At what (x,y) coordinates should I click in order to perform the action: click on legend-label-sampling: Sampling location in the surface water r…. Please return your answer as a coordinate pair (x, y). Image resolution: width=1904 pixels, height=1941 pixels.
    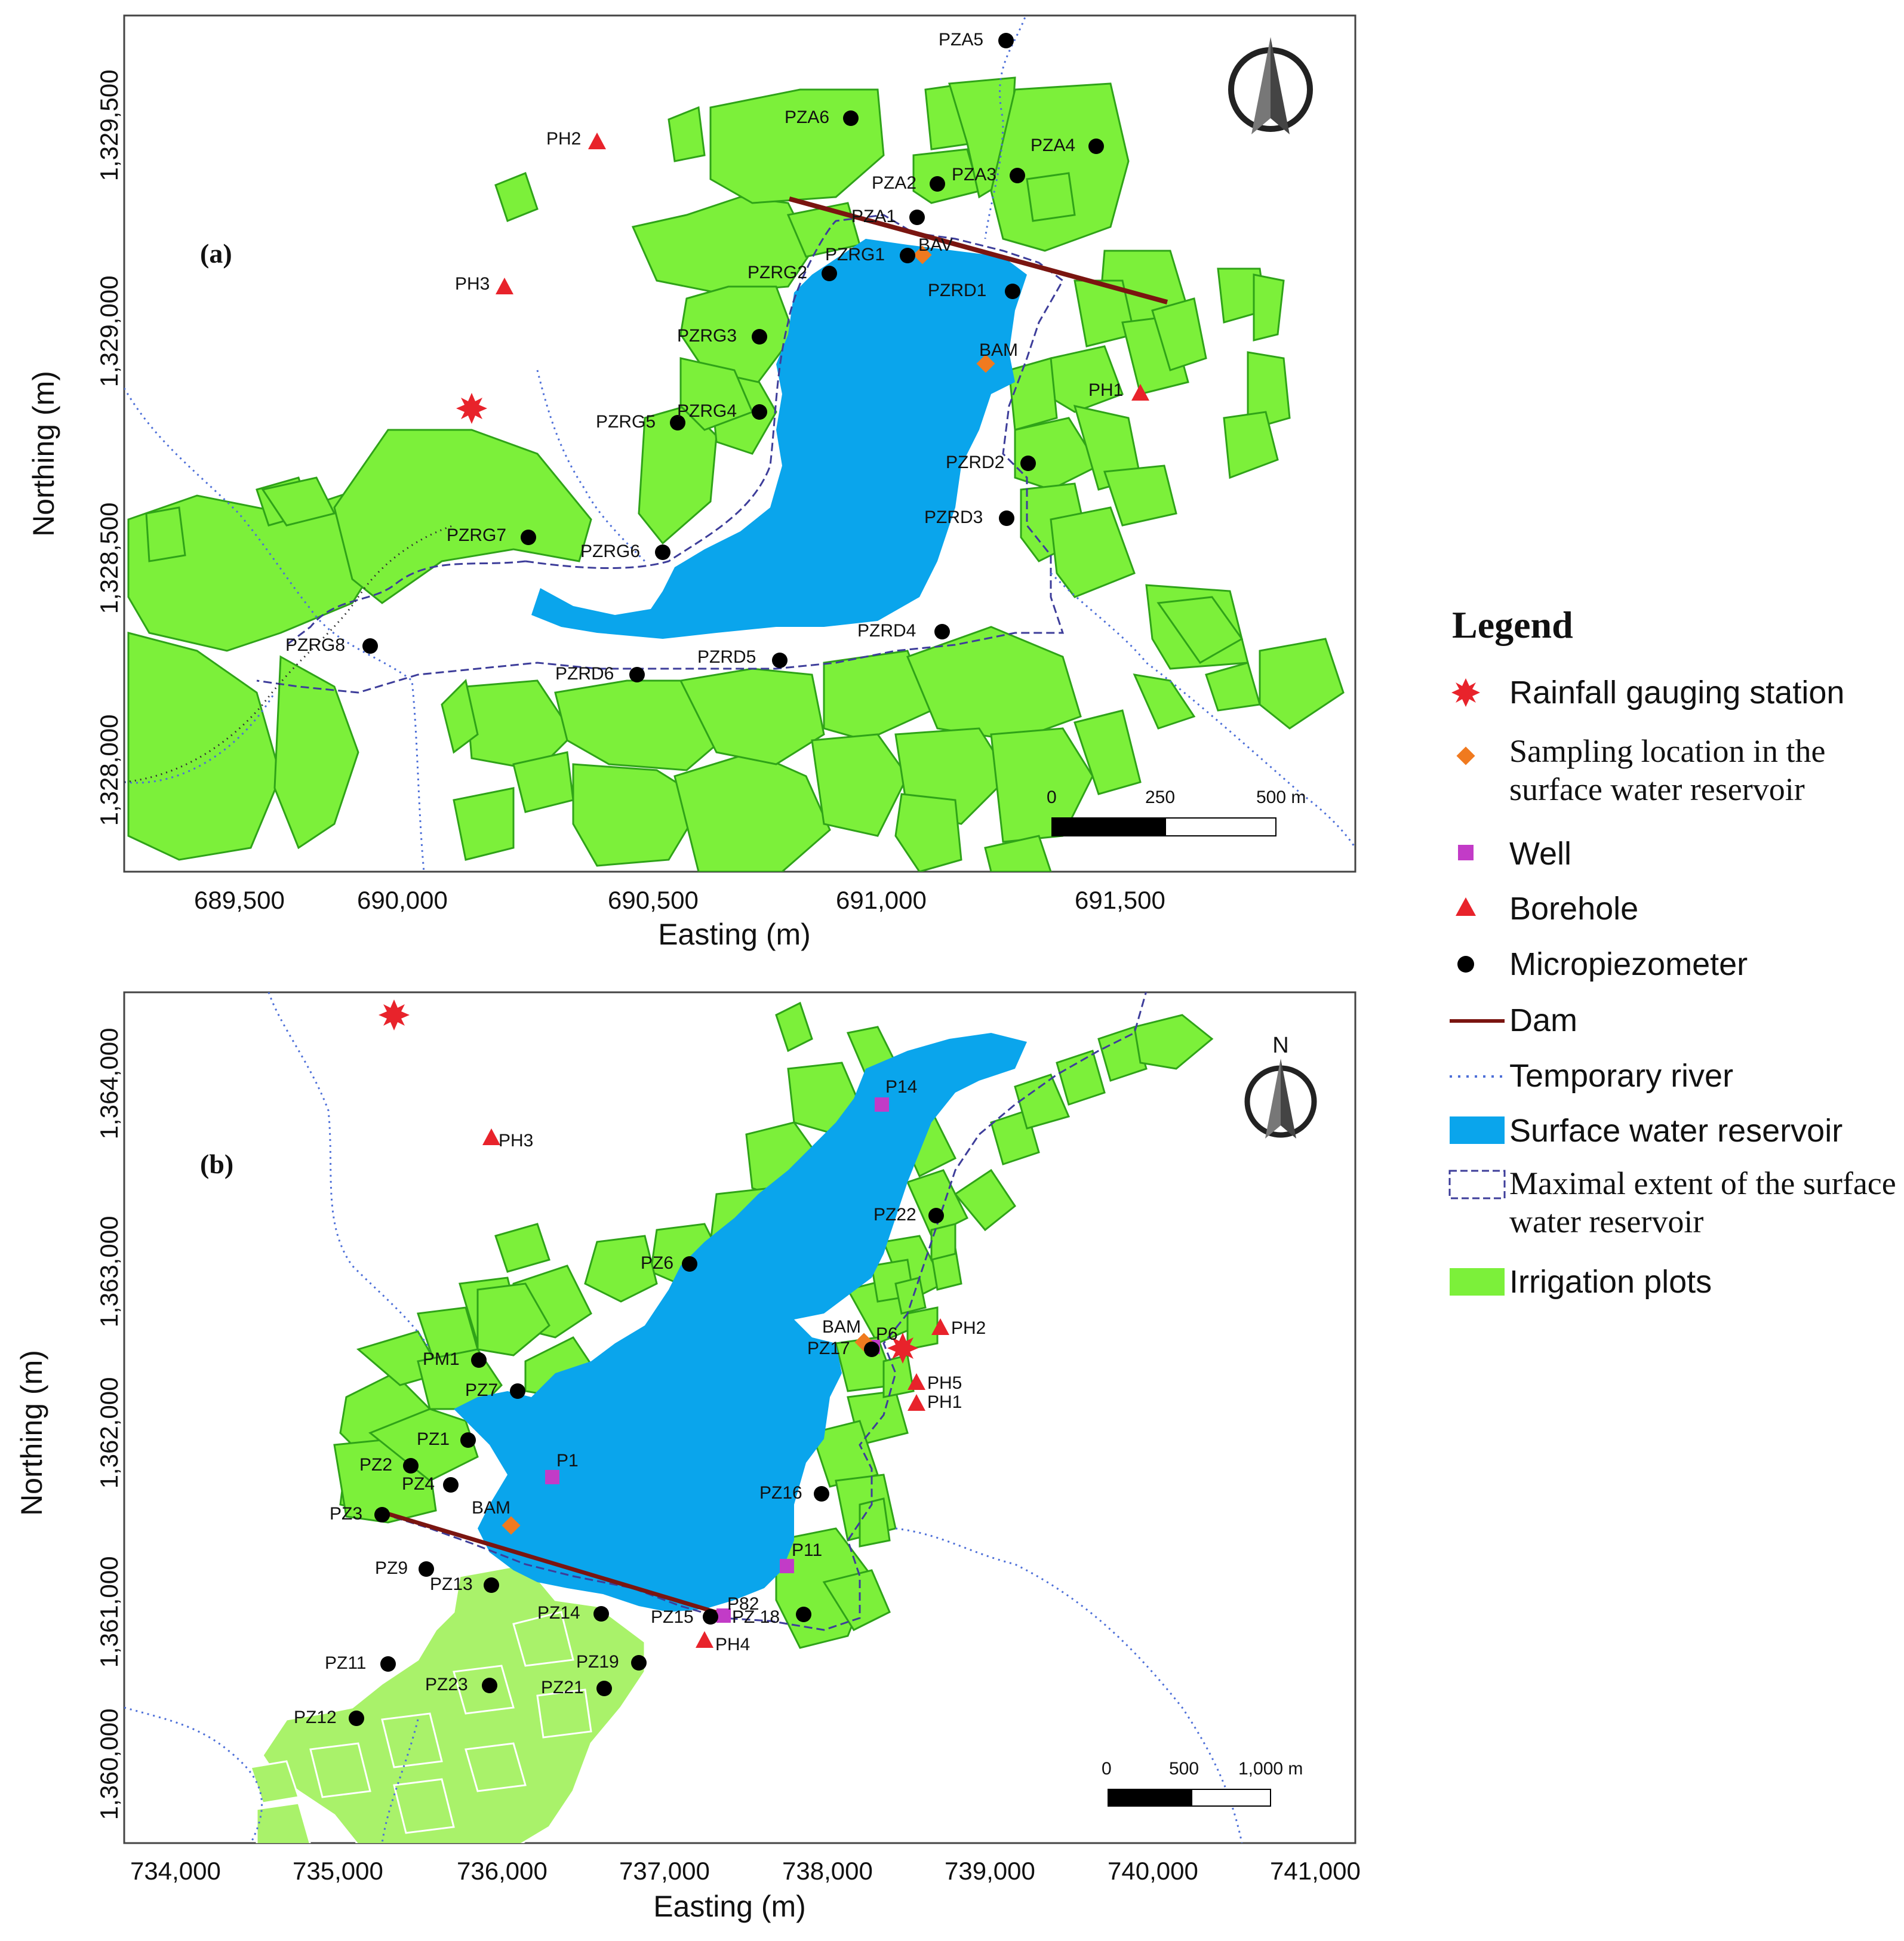
    Looking at the image, I should click on (1667, 770).